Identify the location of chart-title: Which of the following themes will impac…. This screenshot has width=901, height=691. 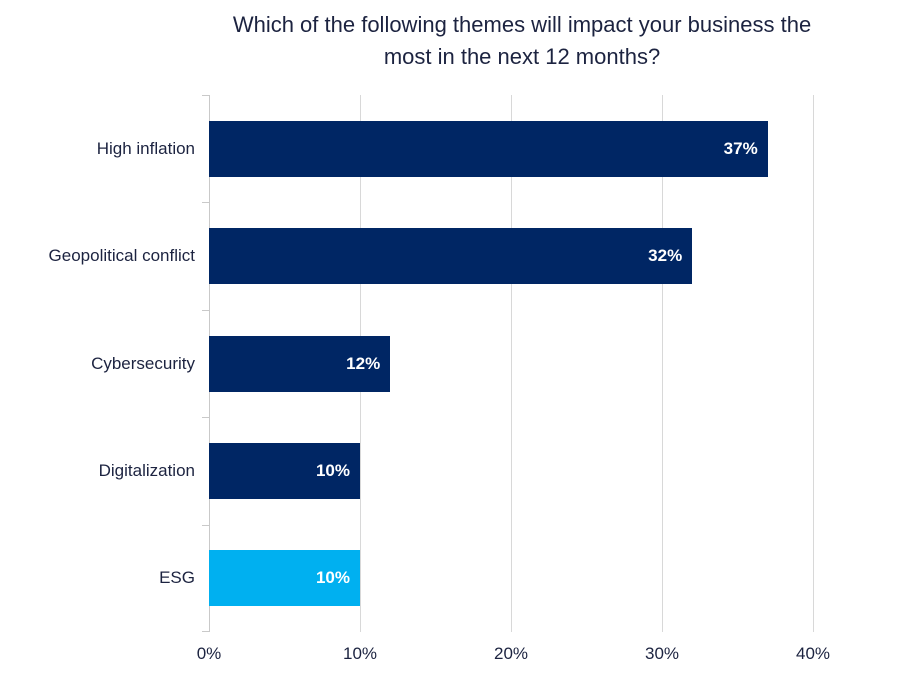
(521, 41).